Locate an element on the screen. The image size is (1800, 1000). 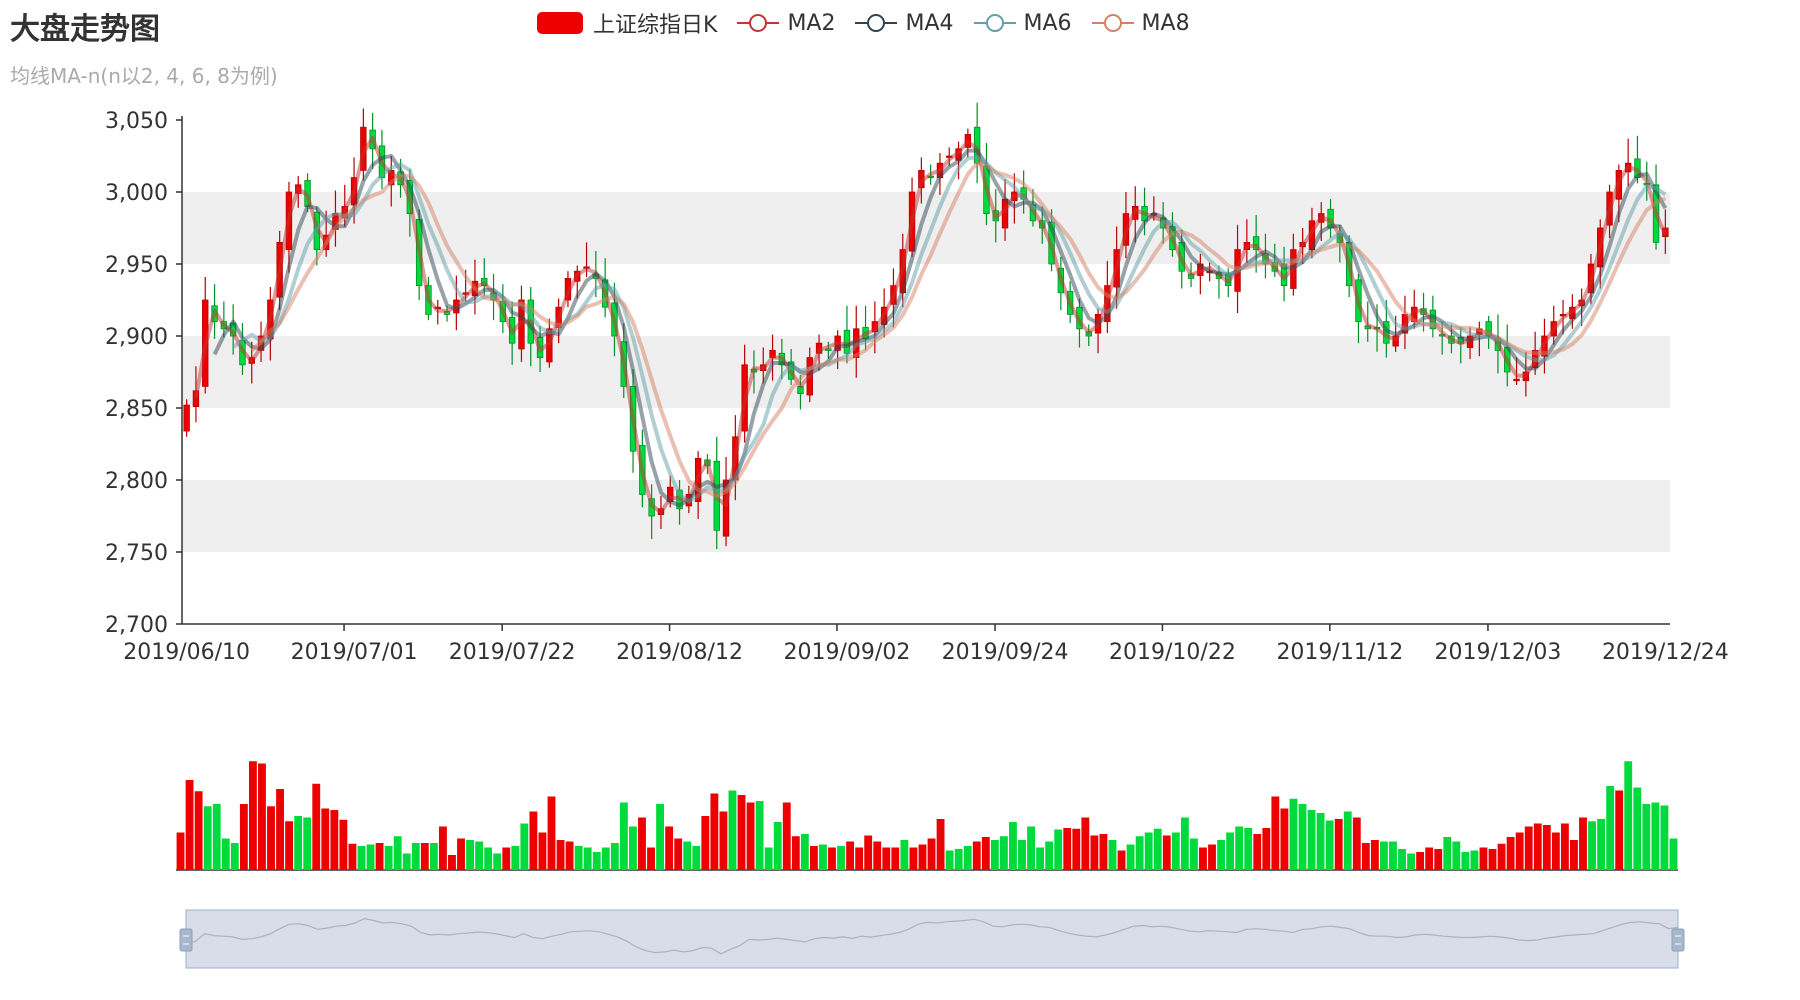
zoom-handle-left is located at coordinates (186, 940).